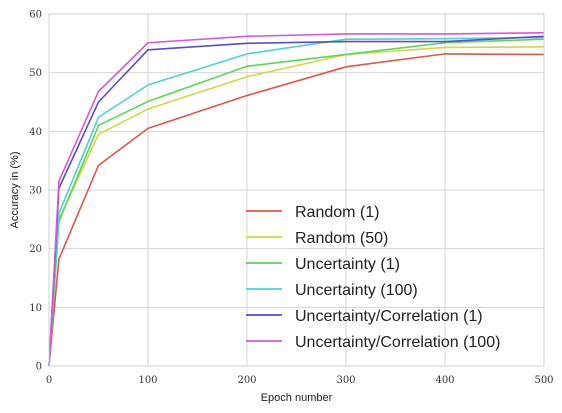  What do you see at coordinates (341, 238) in the screenshot?
I see `legend-label: Random (50)` at bounding box center [341, 238].